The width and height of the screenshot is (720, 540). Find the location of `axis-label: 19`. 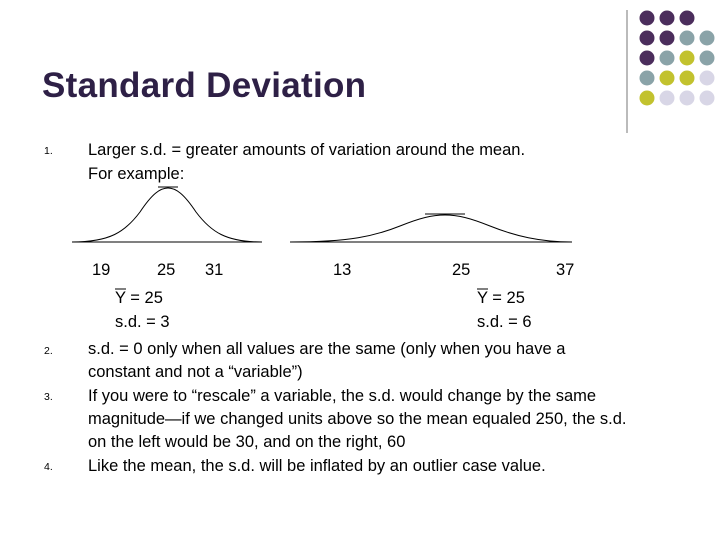

axis-label: 19 is located at coordinates (101, 270).